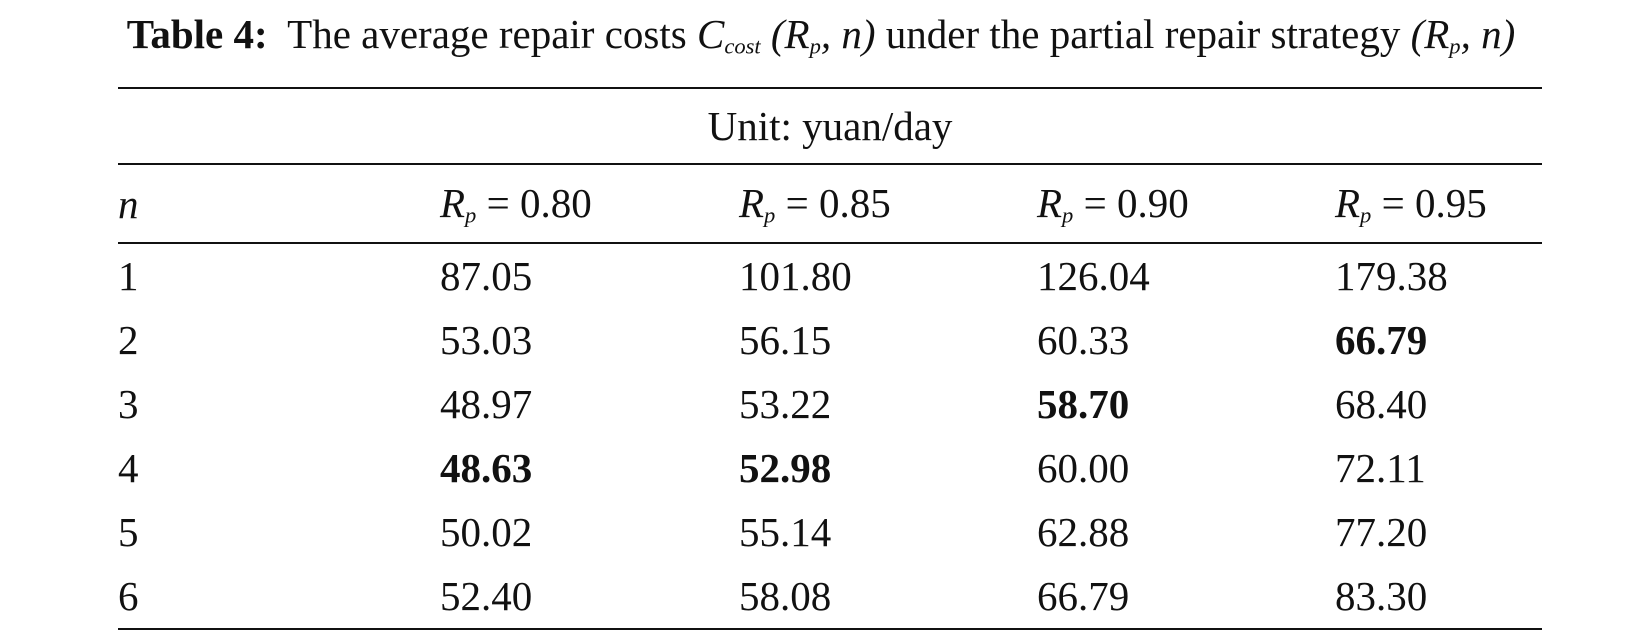 This screenshot has width=1642, height=630. What do you see at coordinates (1136, 202) in the screenshot?
I see `header-value: = 0.90` at bounding box center [1136, 202].